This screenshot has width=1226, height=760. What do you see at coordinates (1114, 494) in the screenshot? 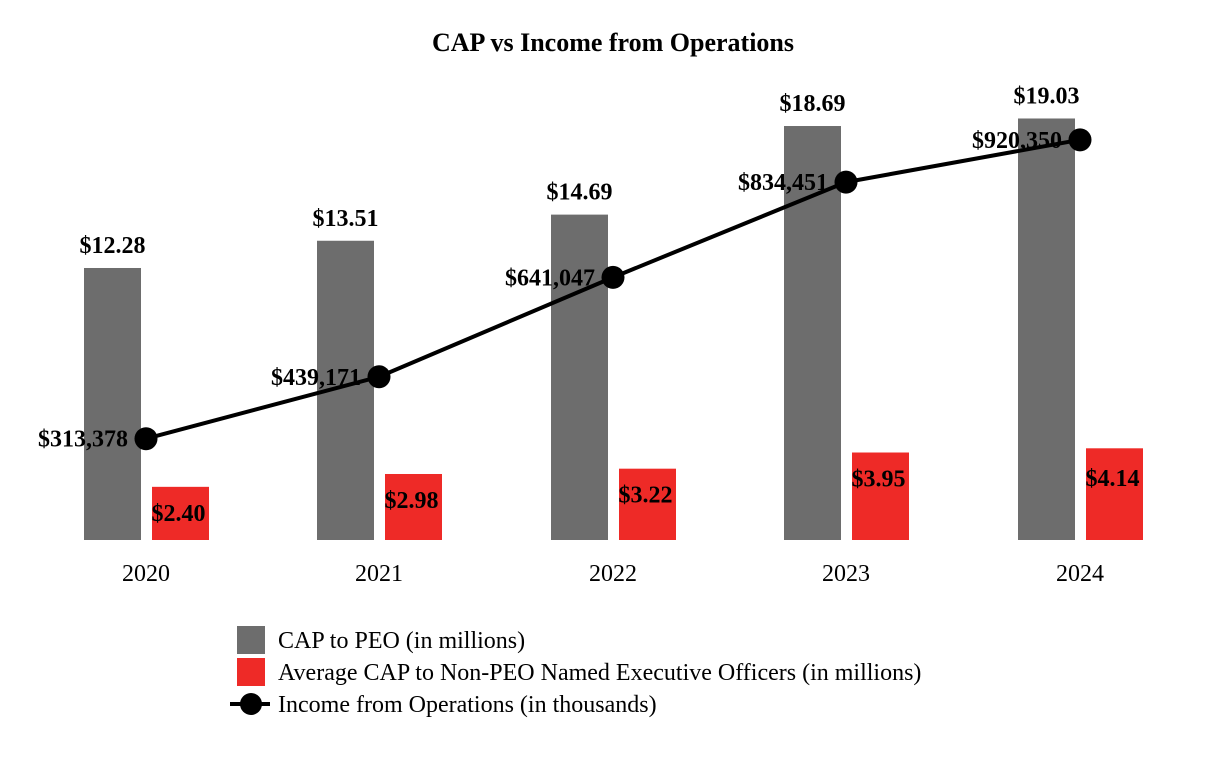
I see `bar-avg-cap-neo-2024` at bounding box center [1114, 494].